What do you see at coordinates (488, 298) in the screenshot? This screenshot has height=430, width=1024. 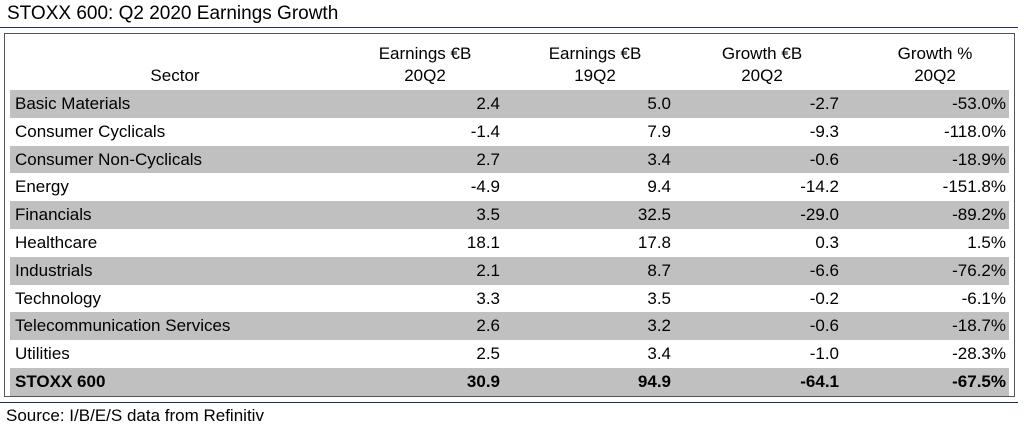 I see `earnings-20q2-cell: 3.3` at bounding box center [488, 298].